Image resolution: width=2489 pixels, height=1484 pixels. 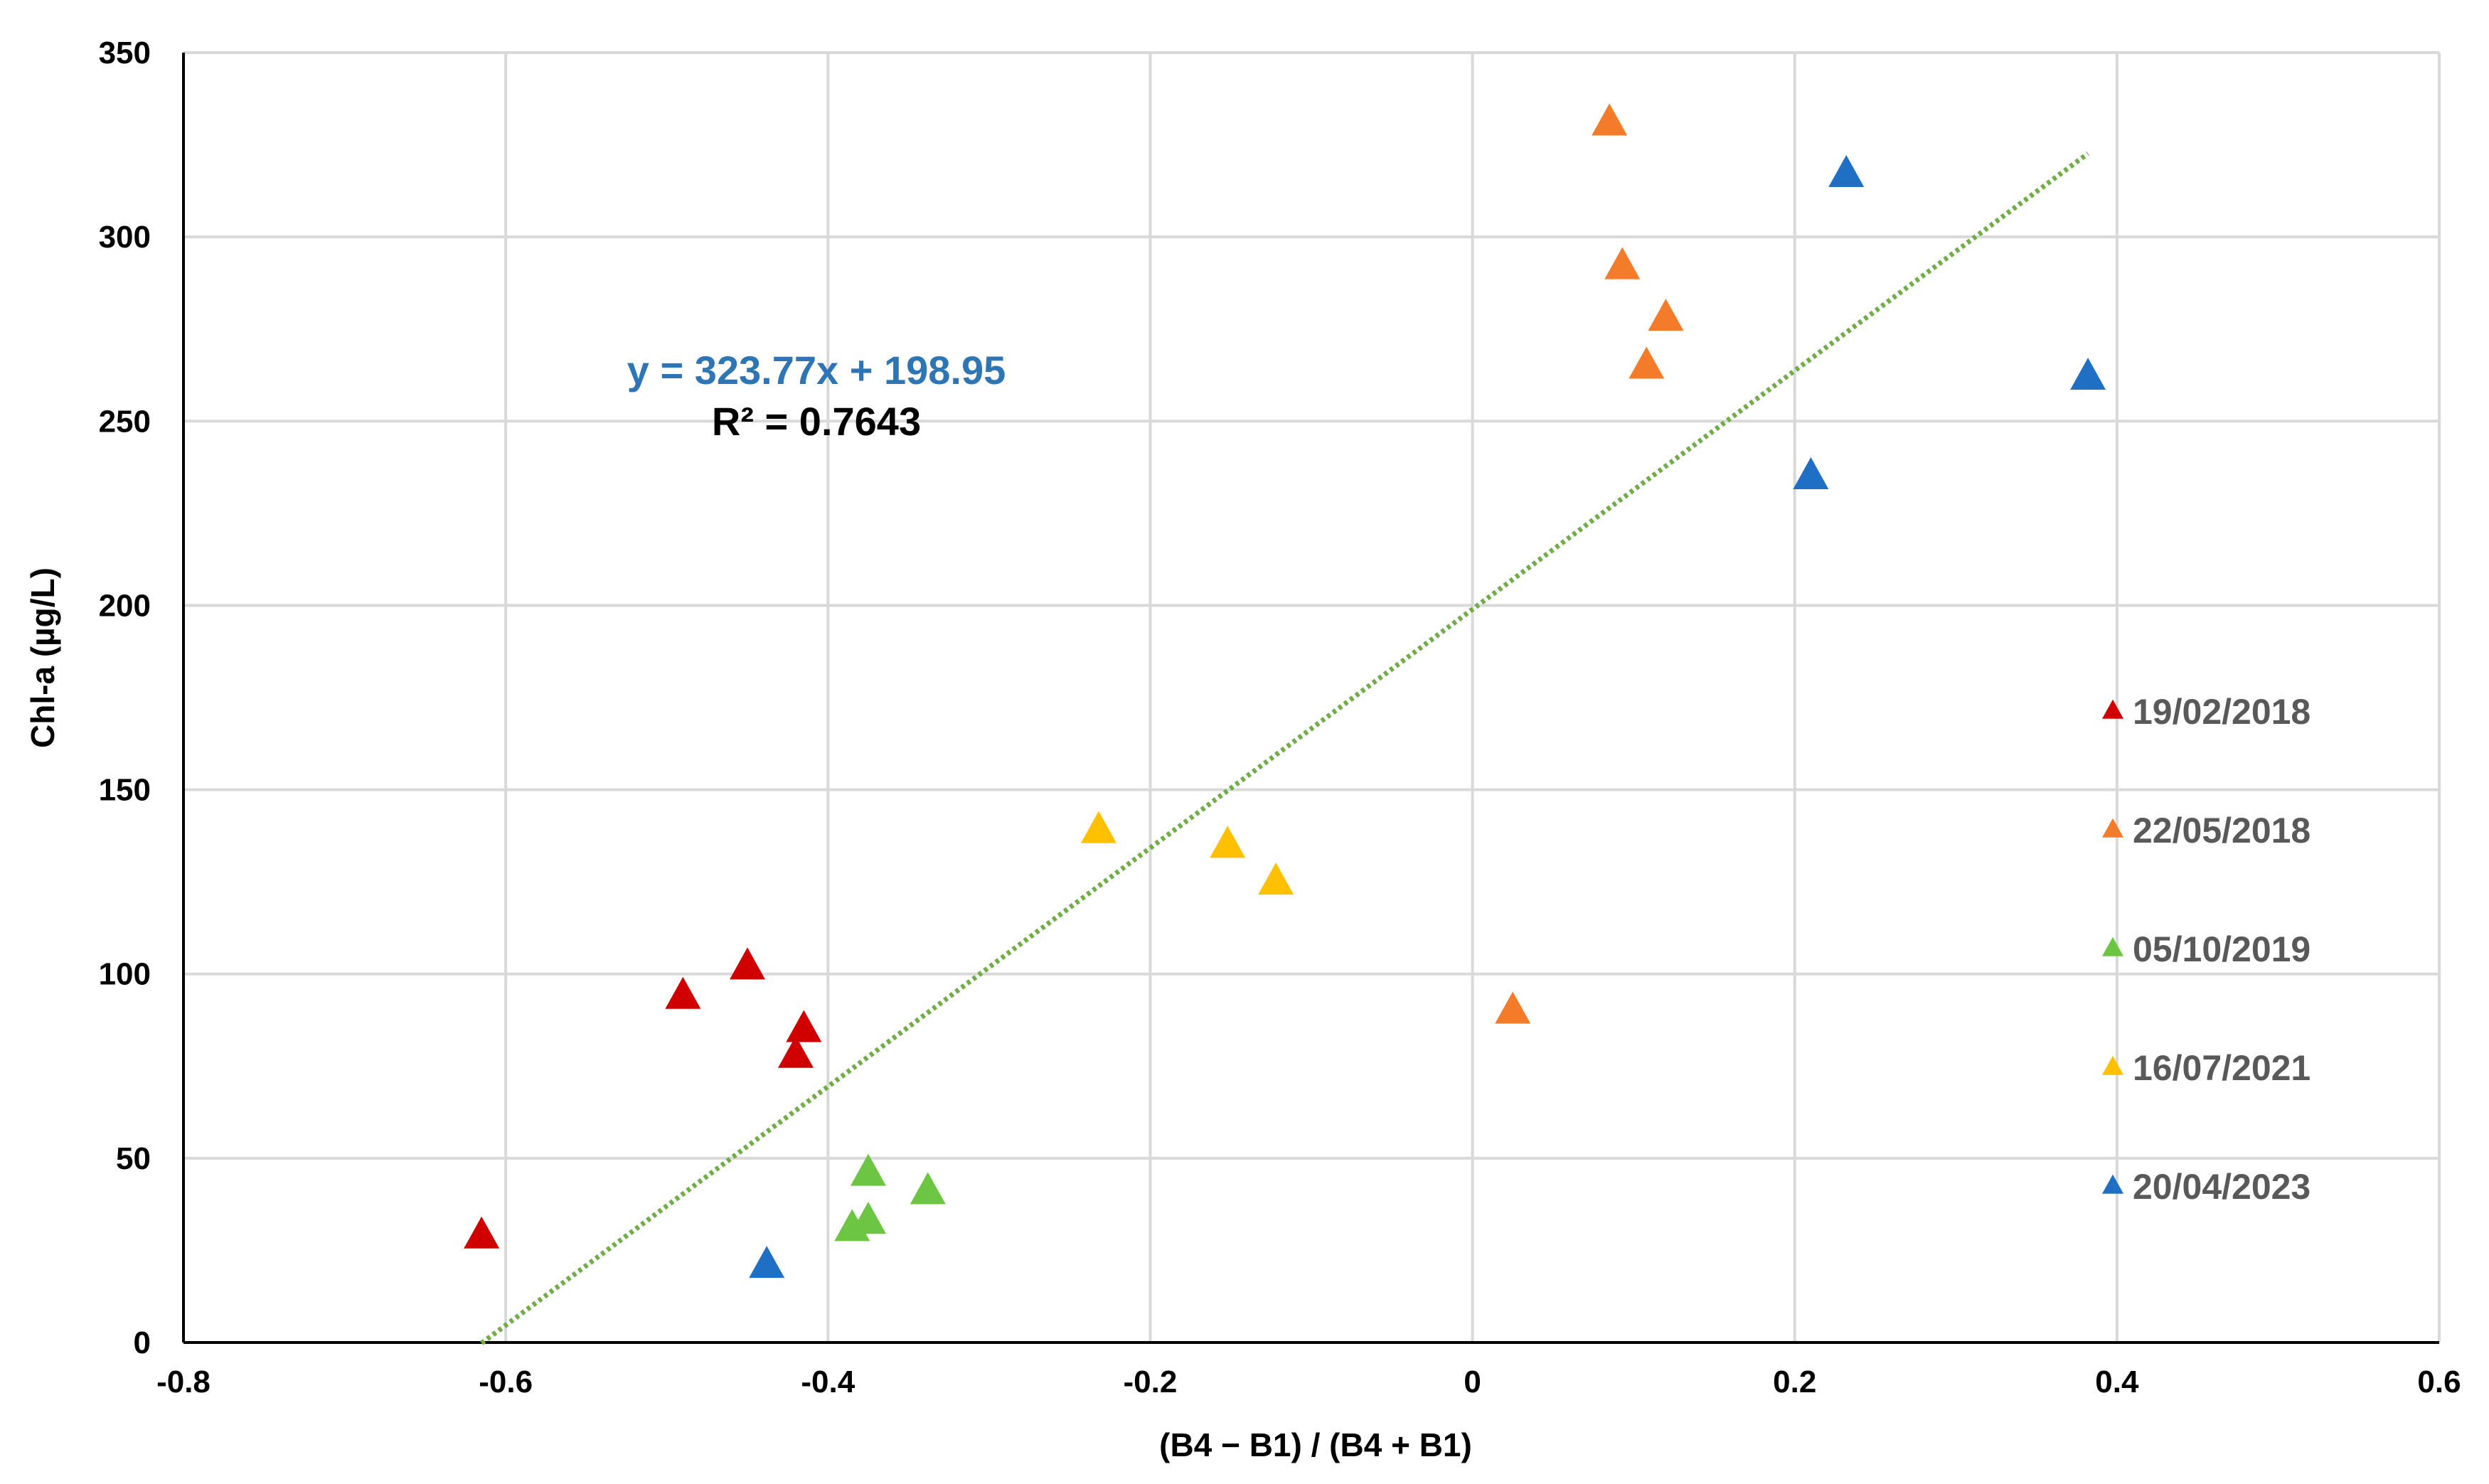 What do you see at coordinates (2439, 1382) in the screenshot?
I see `x-tick-label: 0.6` at bounding box center [2439, 1382].